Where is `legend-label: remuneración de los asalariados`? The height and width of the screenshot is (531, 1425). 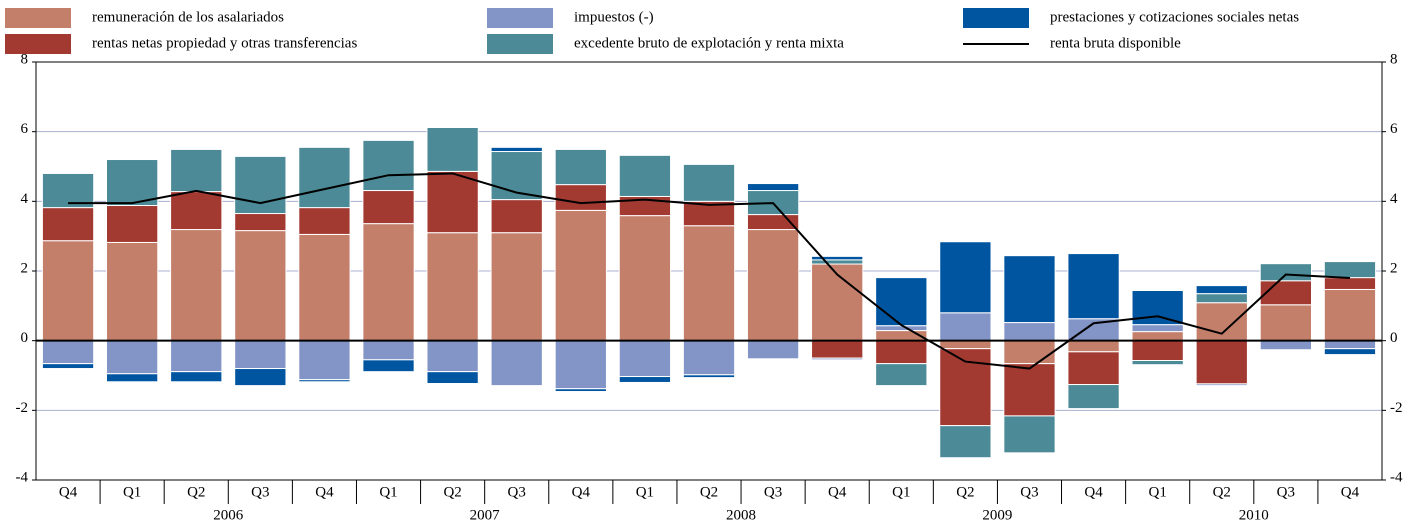
legend-label: remuneración de los asalariados is located at coordinates (188, 17).